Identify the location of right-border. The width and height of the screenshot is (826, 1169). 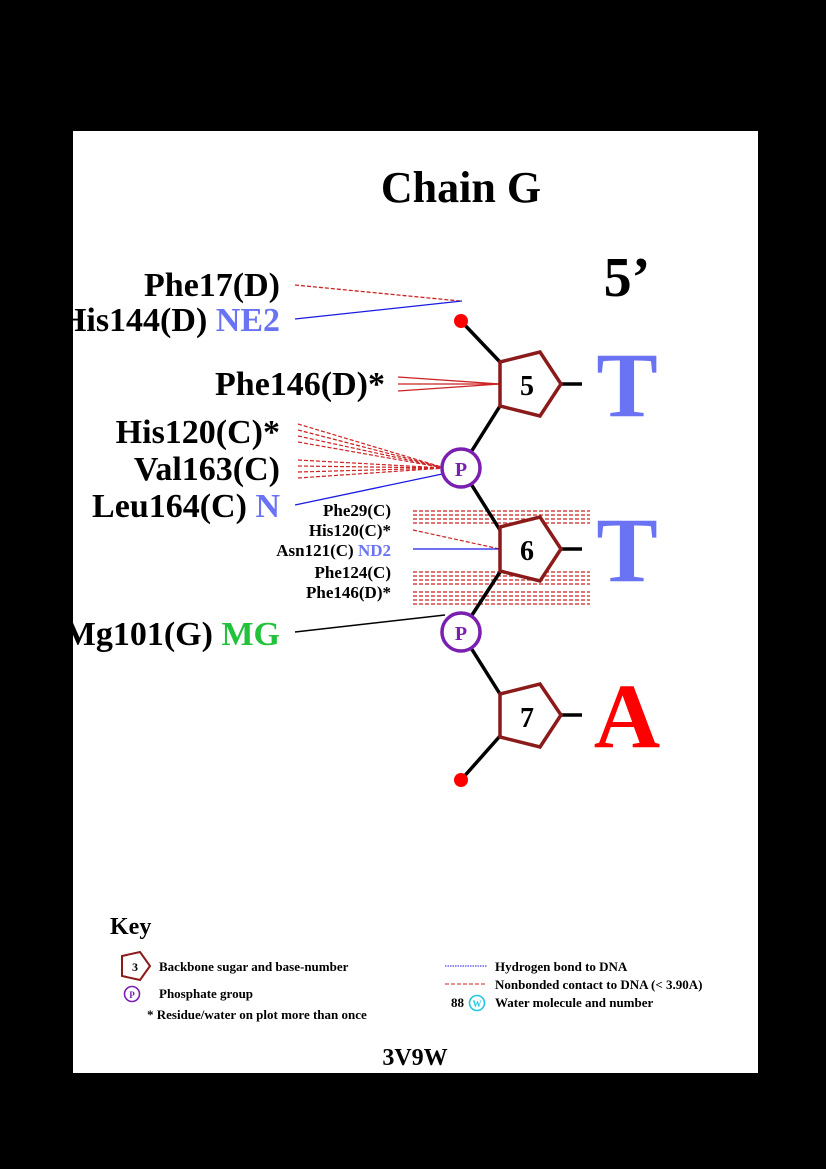
(792, 584).